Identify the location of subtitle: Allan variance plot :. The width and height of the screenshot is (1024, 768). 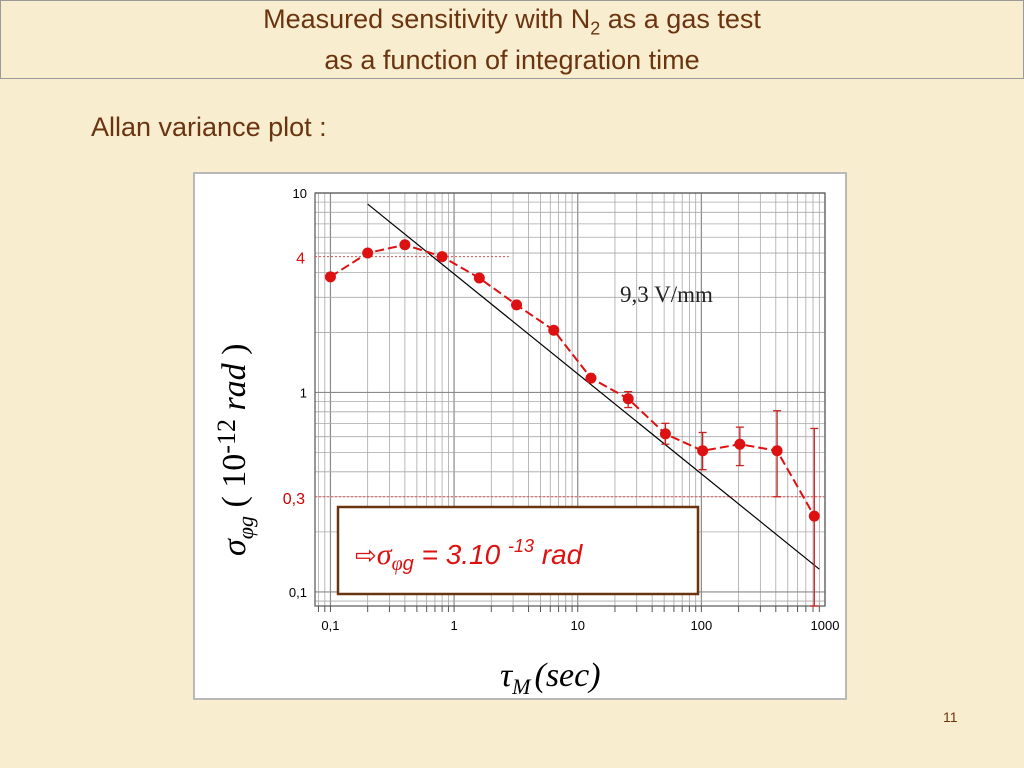
(209, 127).